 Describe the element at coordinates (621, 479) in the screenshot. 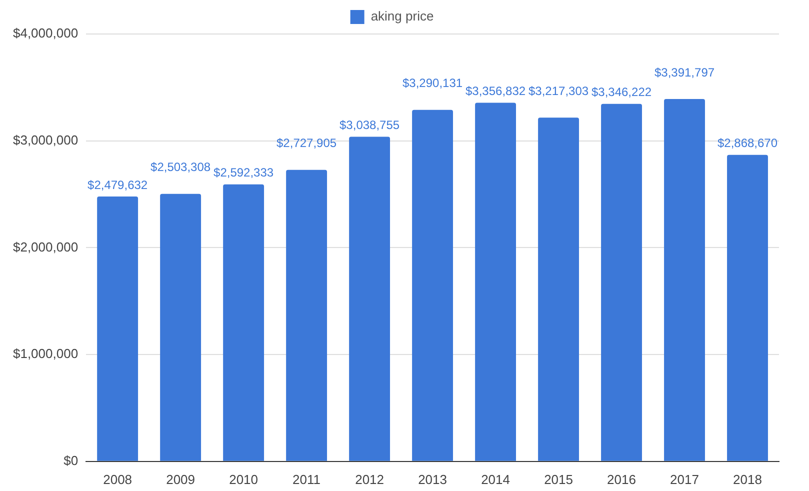

I see `x-tick-label: 2016` at that location.